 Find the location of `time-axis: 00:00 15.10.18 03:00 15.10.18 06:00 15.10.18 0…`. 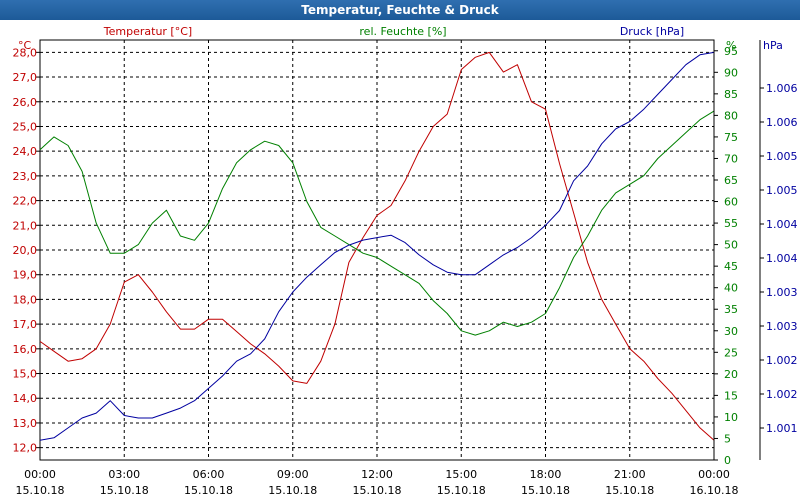

time-axis: 00:00 15.10.18 03:00 15.10.18 06:00 15.10.18 0… is located at coordinates (377, 482).